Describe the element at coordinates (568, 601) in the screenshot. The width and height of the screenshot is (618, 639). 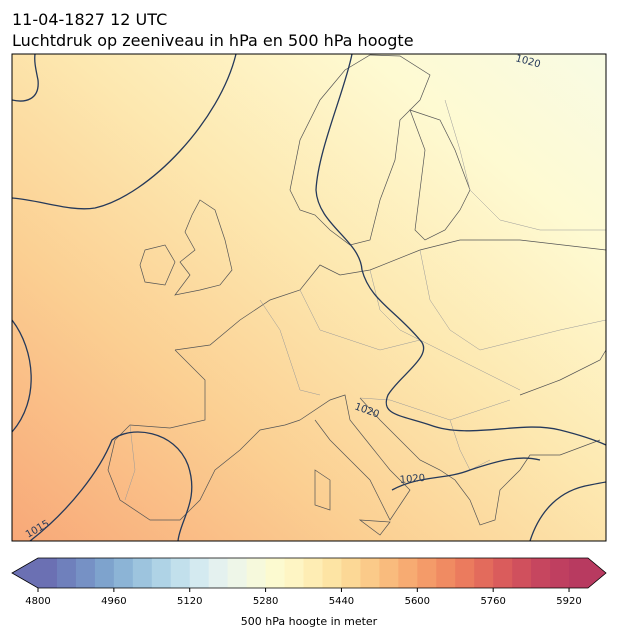
I see `colorbar-tick-label: 5920` at that location.